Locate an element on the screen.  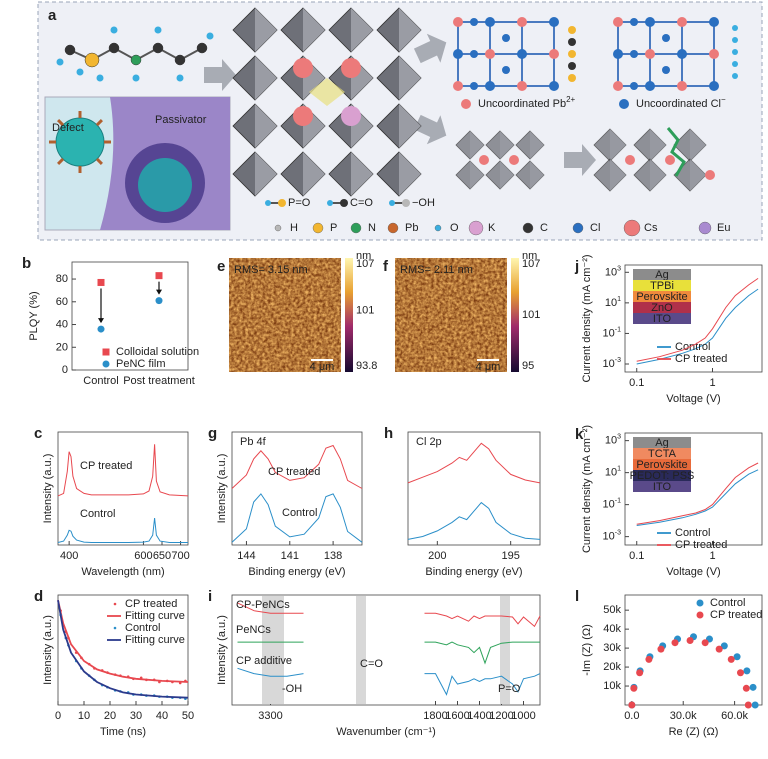
x-tick-label: 400 is located at coordinates (69, 556).